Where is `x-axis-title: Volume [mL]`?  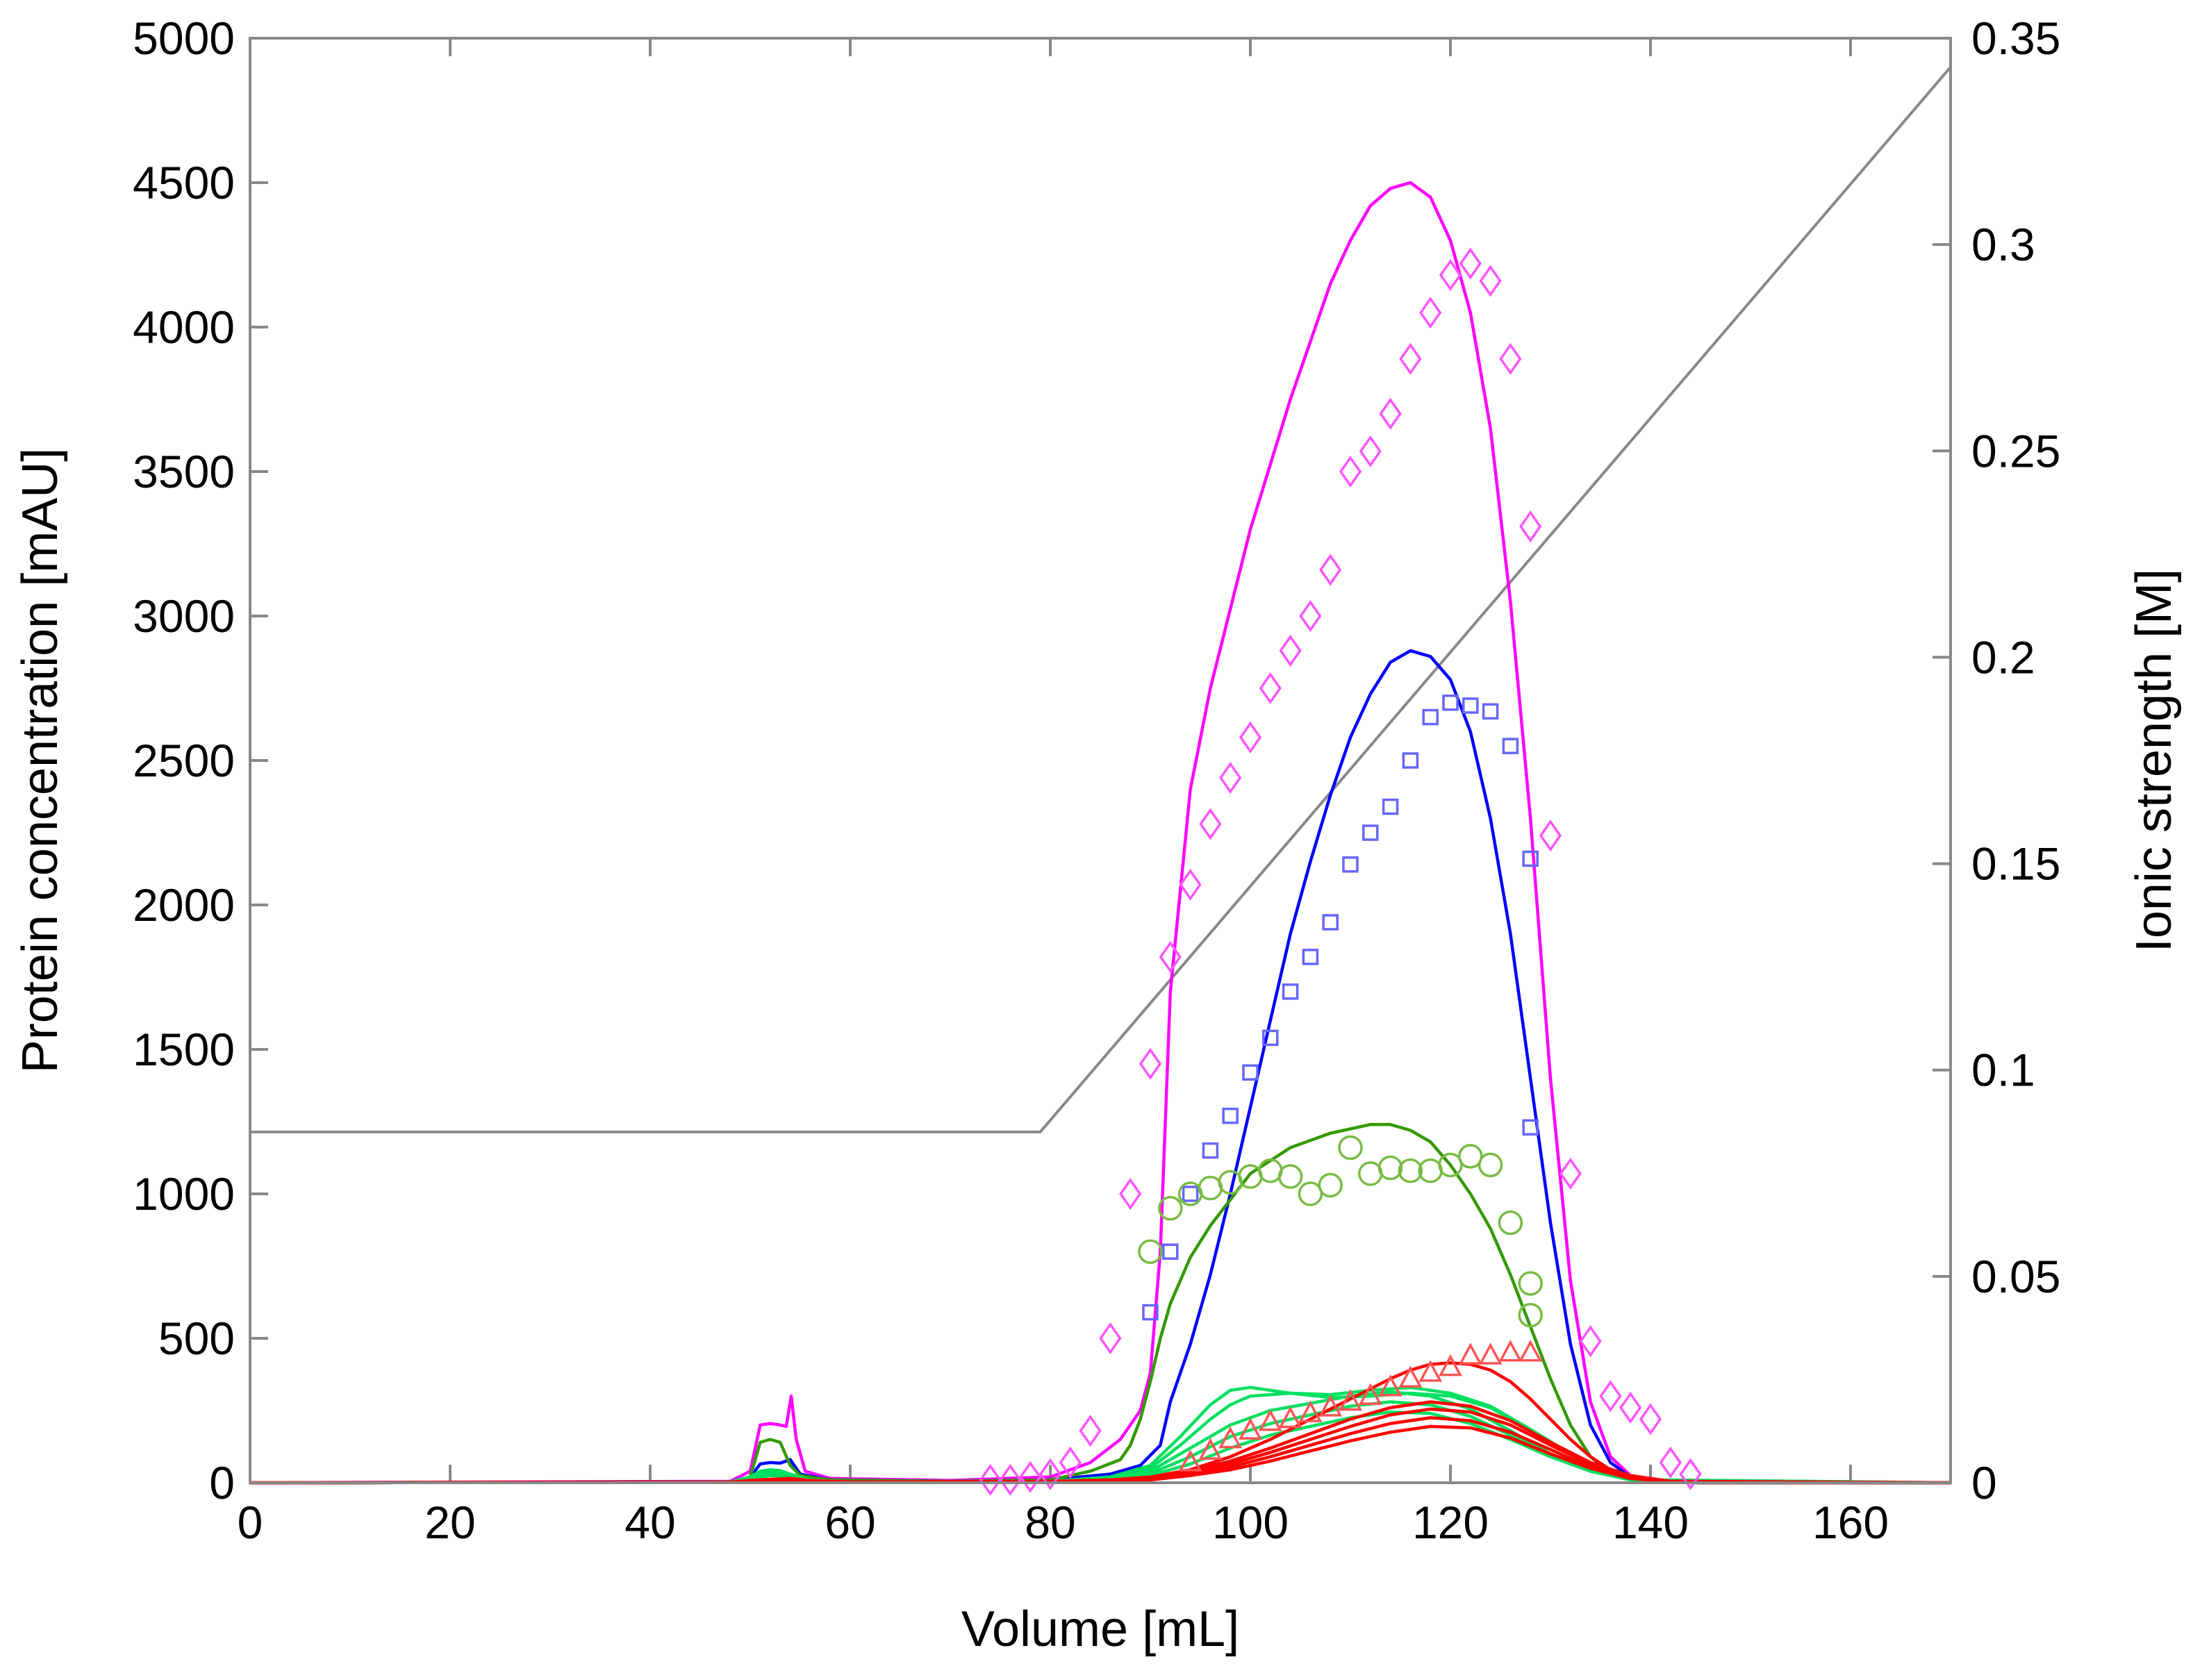
x-axis-title: Volume [mL] is located at coordinates (1100, 1629).